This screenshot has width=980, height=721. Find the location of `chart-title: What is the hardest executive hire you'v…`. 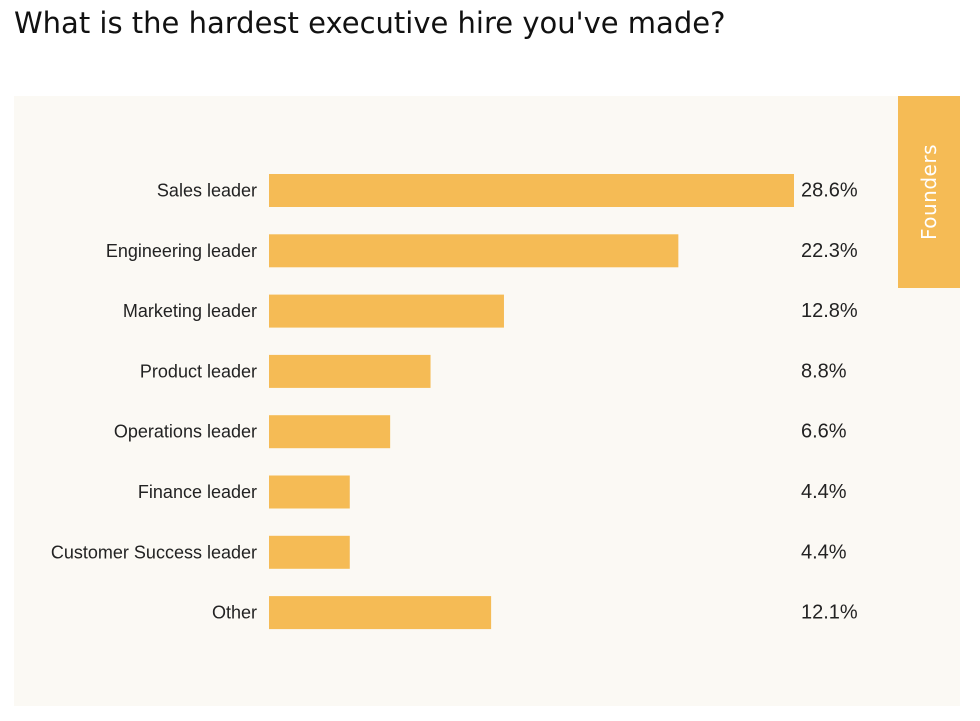

chart-title: What is the hardest executive hire you'v… is located at coordinates (370, 23).